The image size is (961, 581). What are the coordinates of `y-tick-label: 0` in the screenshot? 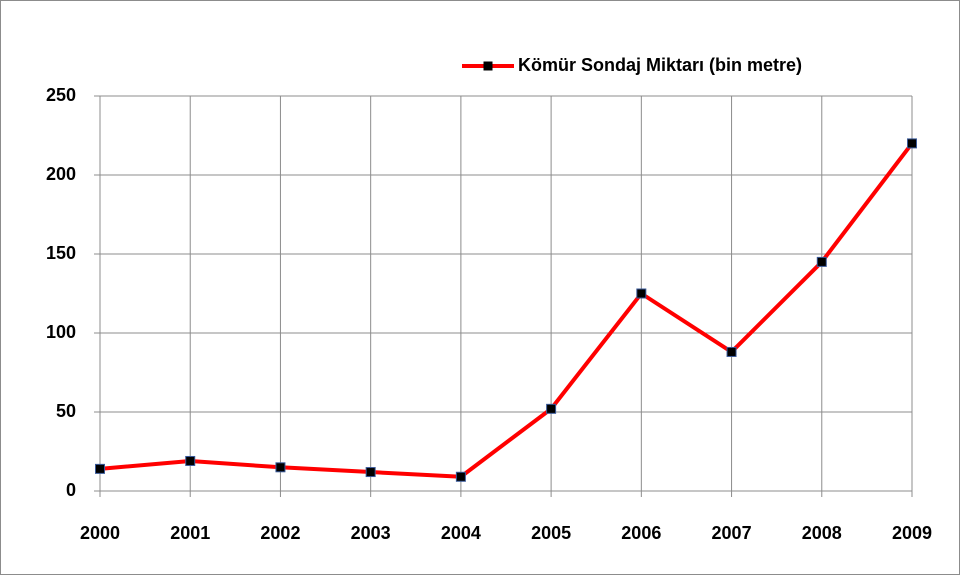 It's located at (71, 490).